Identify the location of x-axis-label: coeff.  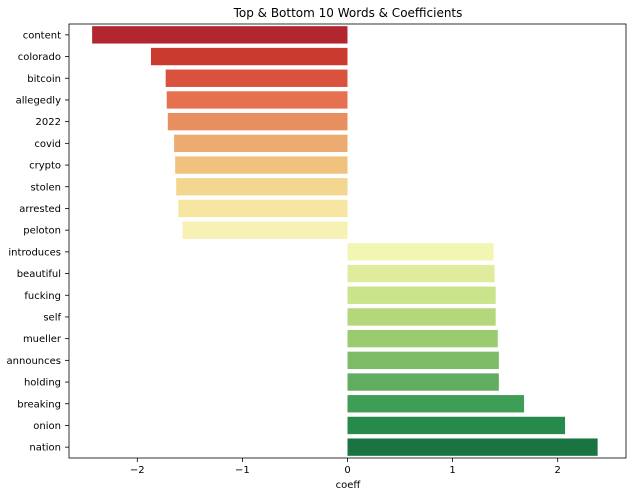
(349, 485).